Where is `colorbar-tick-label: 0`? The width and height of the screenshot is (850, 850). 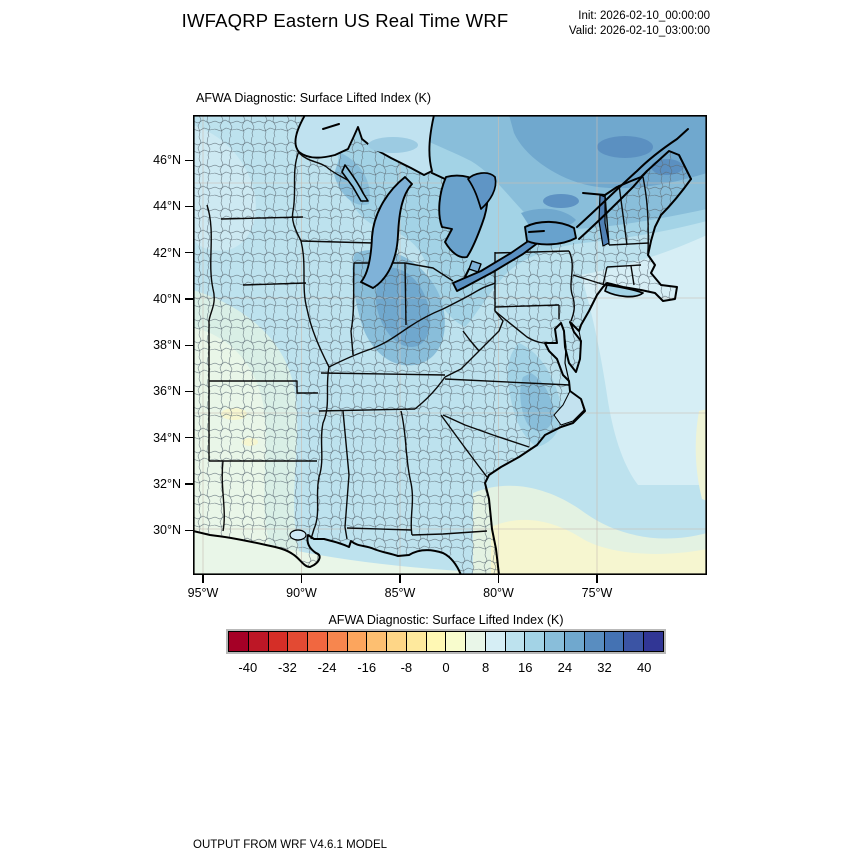
colorbar-tick-label: 0 is located at coordinates (446, 667).